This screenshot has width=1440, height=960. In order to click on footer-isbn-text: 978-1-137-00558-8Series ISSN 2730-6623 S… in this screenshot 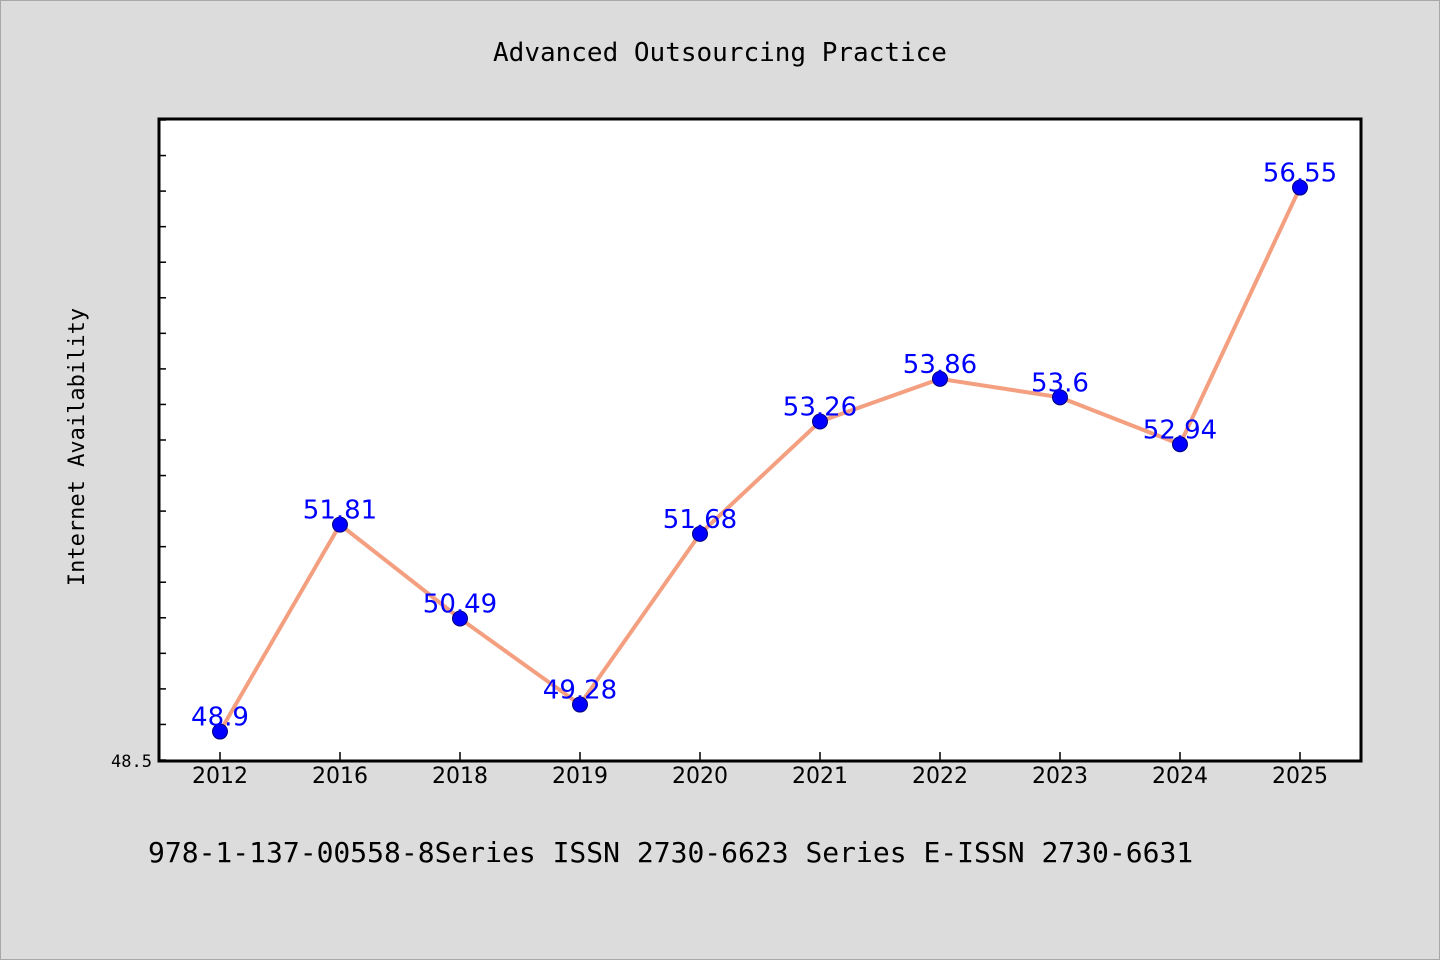, I will do `click(670, 852)`.